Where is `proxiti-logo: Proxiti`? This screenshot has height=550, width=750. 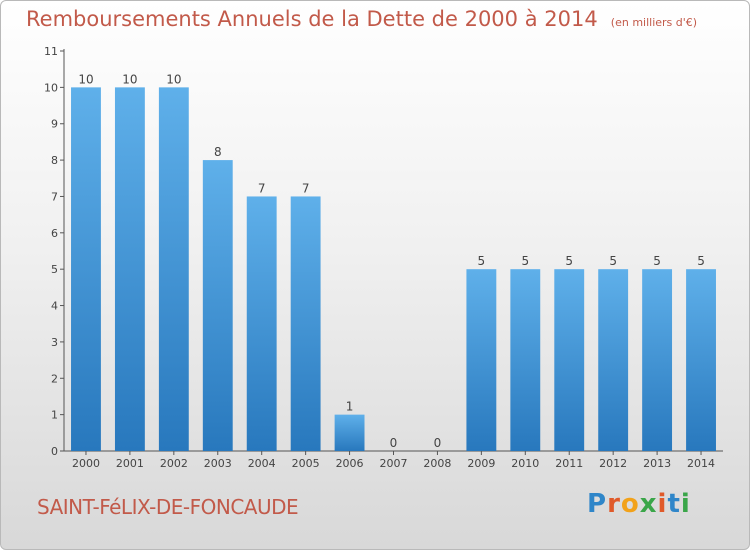
proxiti-logo: Proxiti is located at coordinates (639, 504).